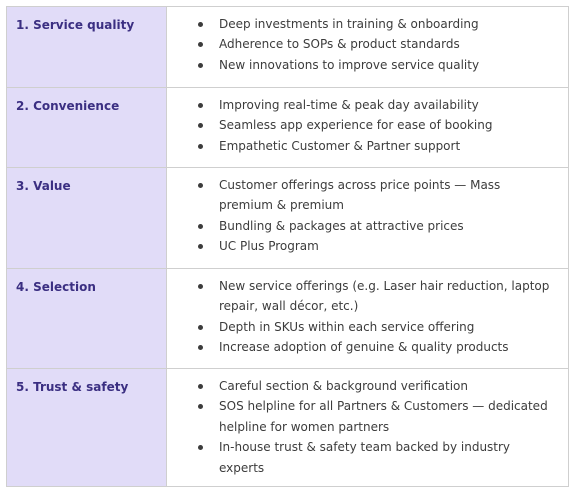 Image resolution: width=576 pixels, height=487 pixels. What do you see at coordinates (43, 186) in the screenshot?
I see `category-label: 3. Value` at bounding box center [43, 186].